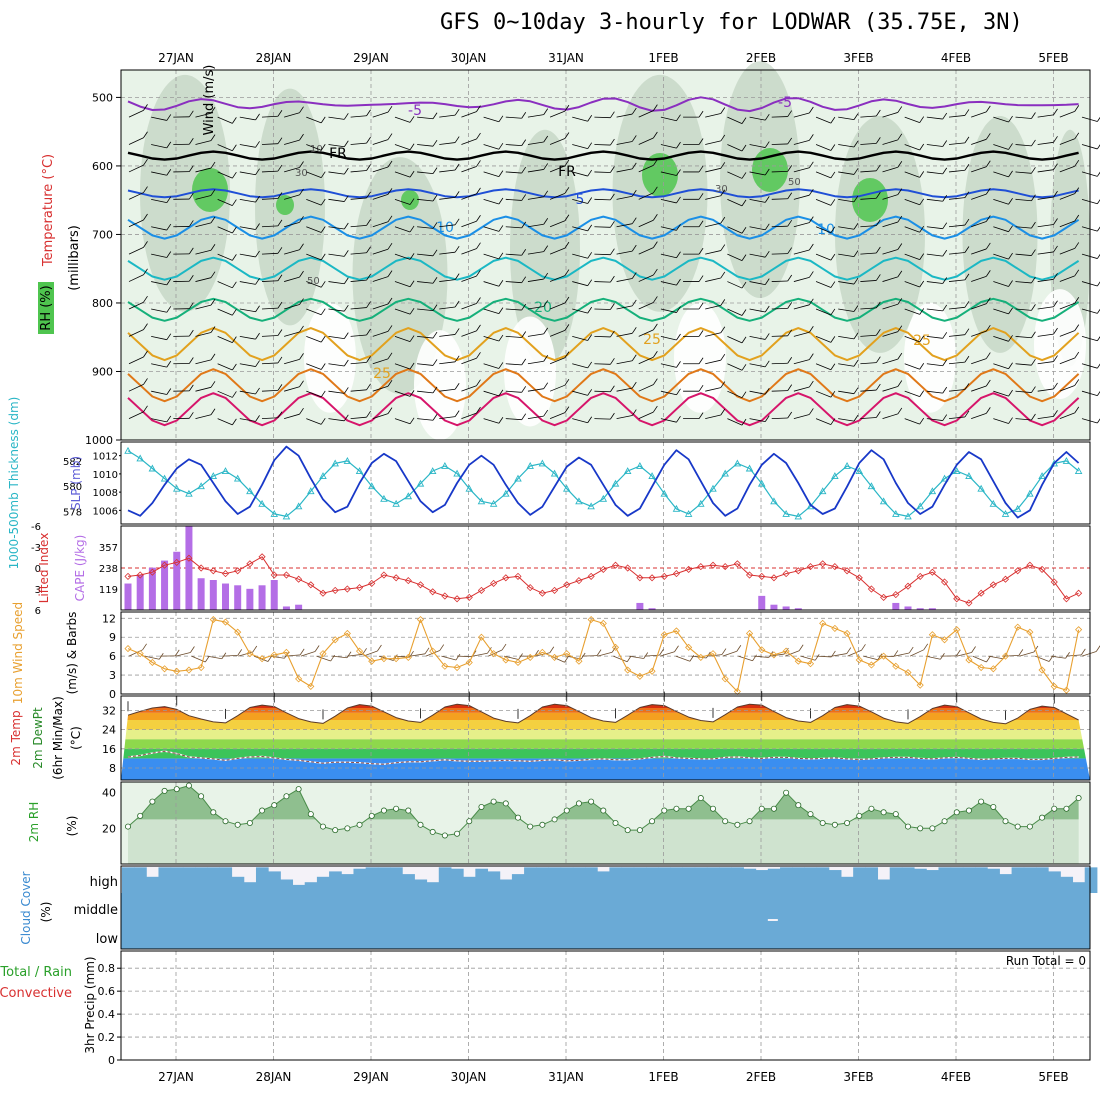  I want to click on li-tick-label: 3, so click(38, 590).